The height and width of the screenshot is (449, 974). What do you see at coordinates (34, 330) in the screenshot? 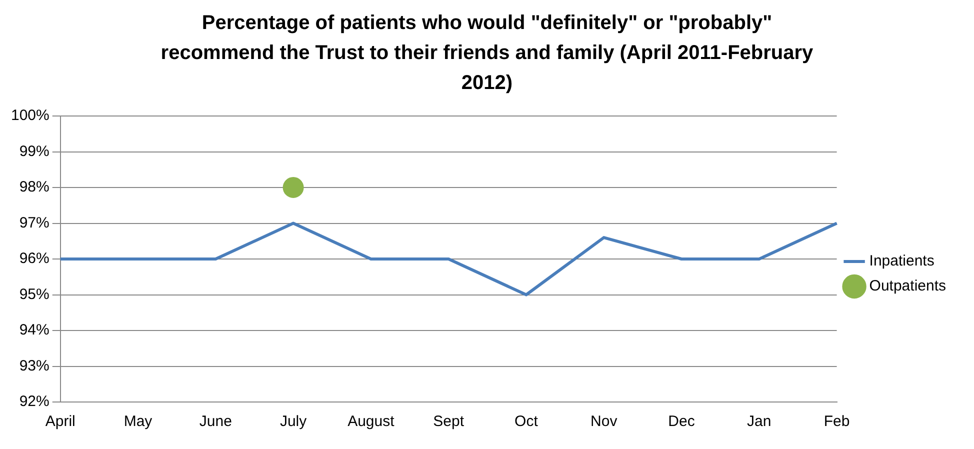
I see `y-tick-label: 94%` at bounding box center [34, 330].